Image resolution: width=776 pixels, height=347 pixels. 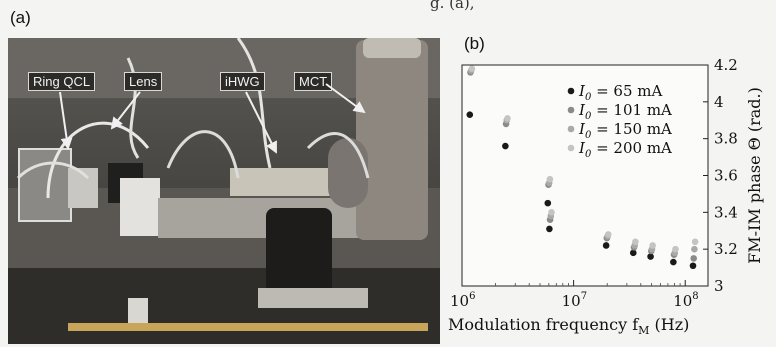 I want to click on legend-label: I0 = 101 mA, so click(x=625, y=111).